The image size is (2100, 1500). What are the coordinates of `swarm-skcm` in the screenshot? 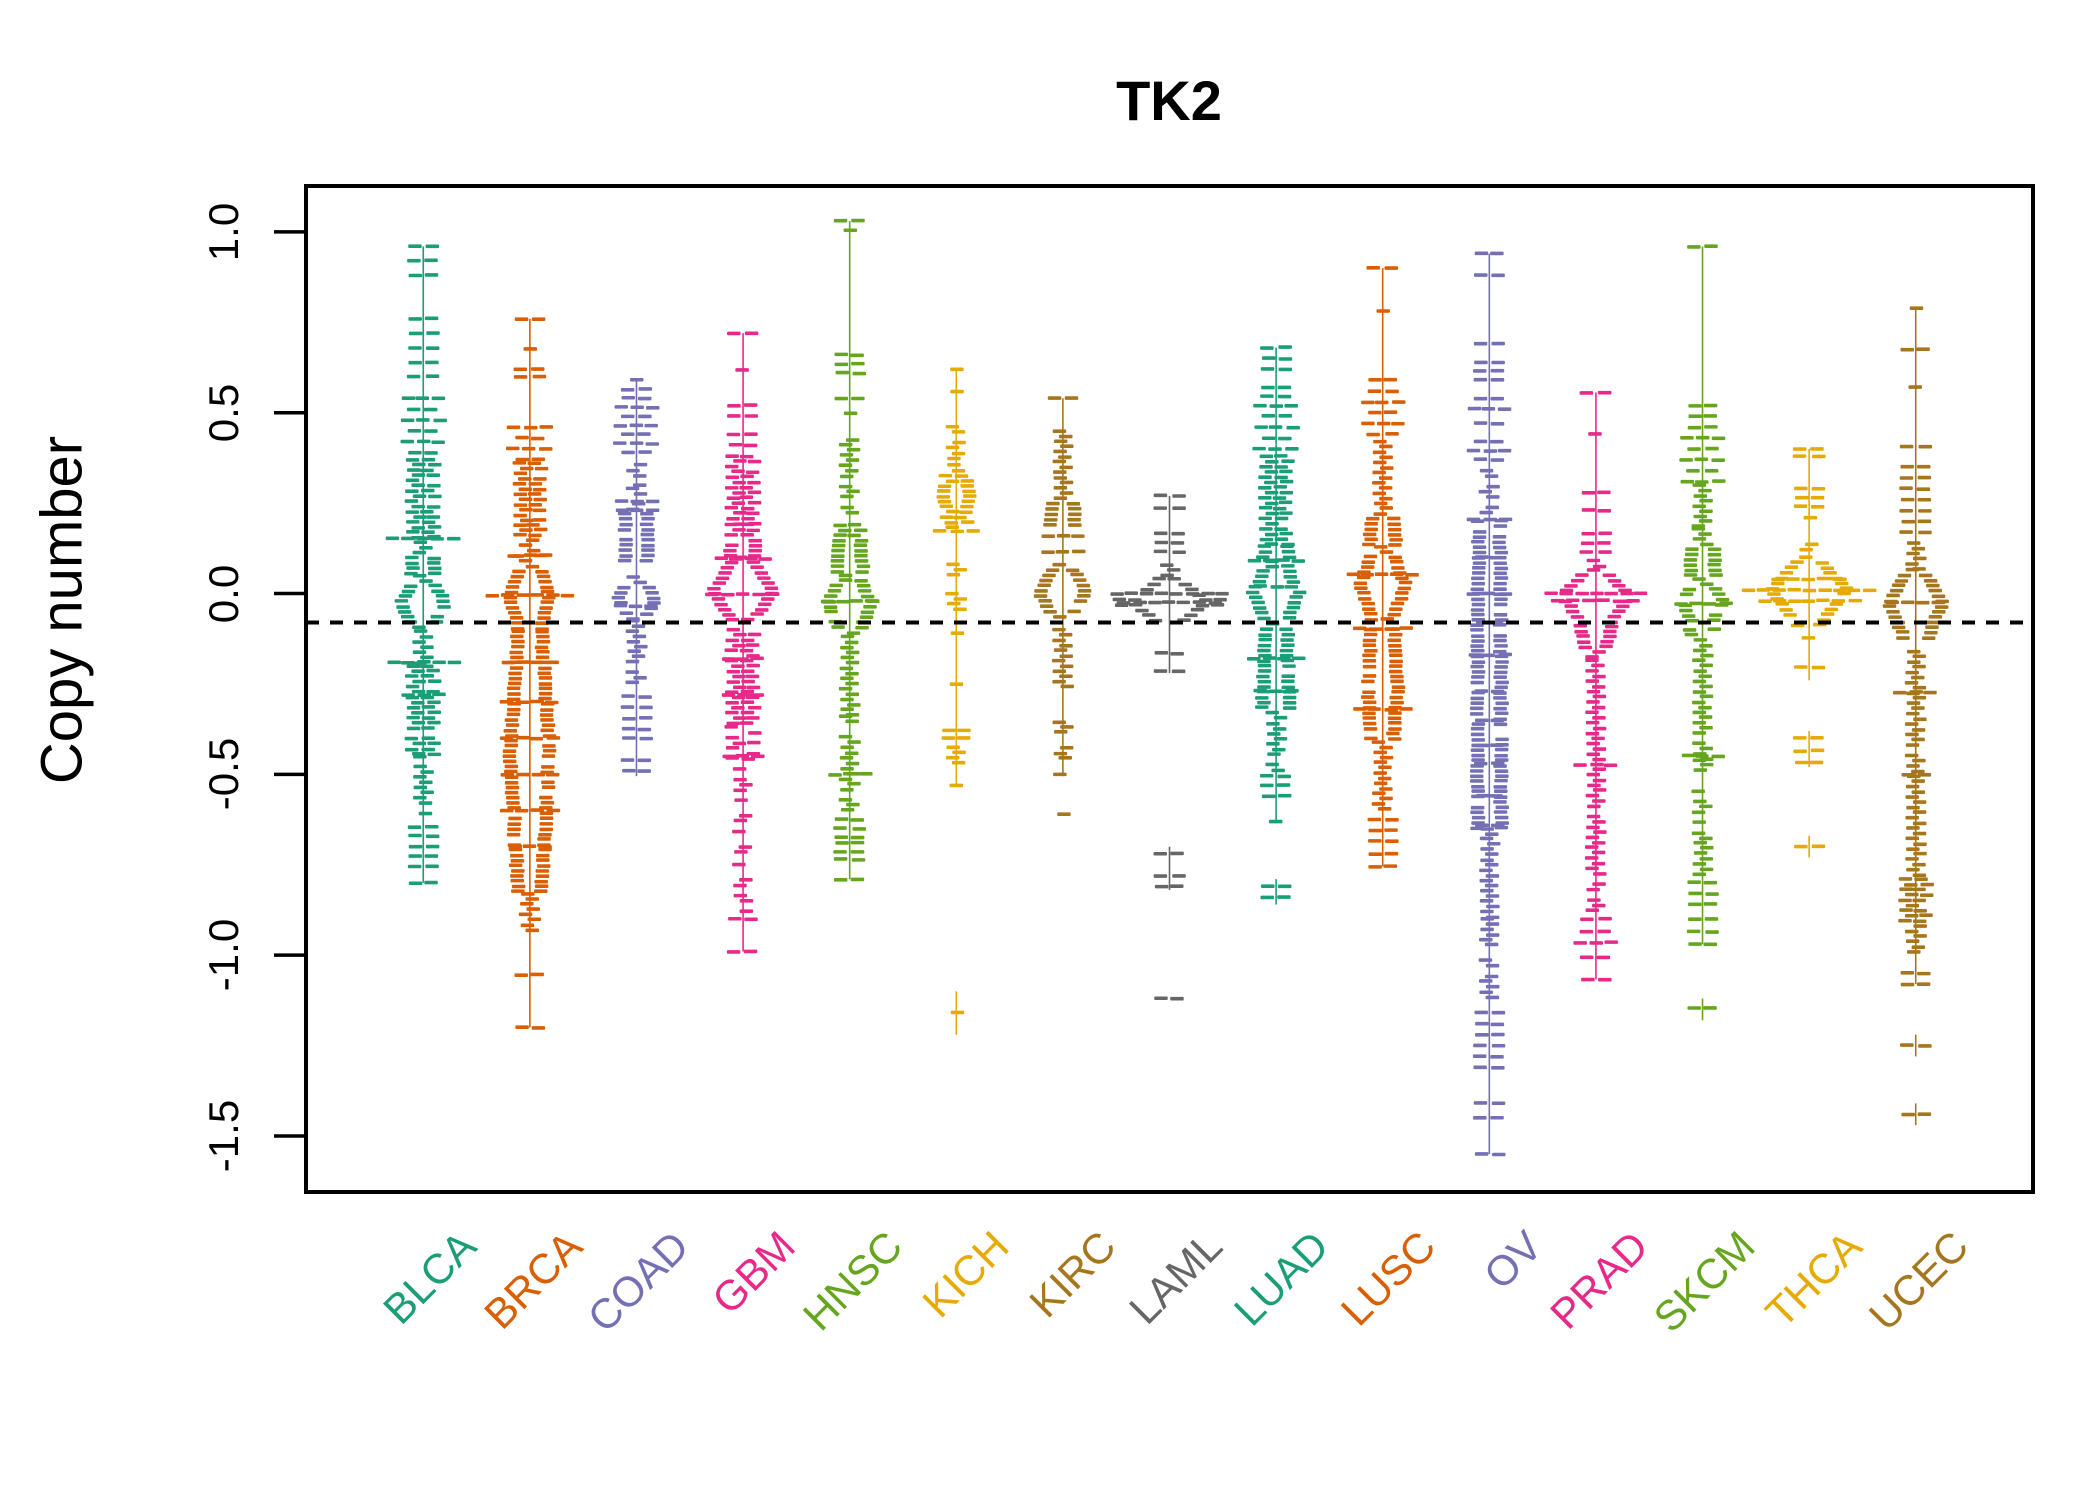 It's located at (1703, 632).